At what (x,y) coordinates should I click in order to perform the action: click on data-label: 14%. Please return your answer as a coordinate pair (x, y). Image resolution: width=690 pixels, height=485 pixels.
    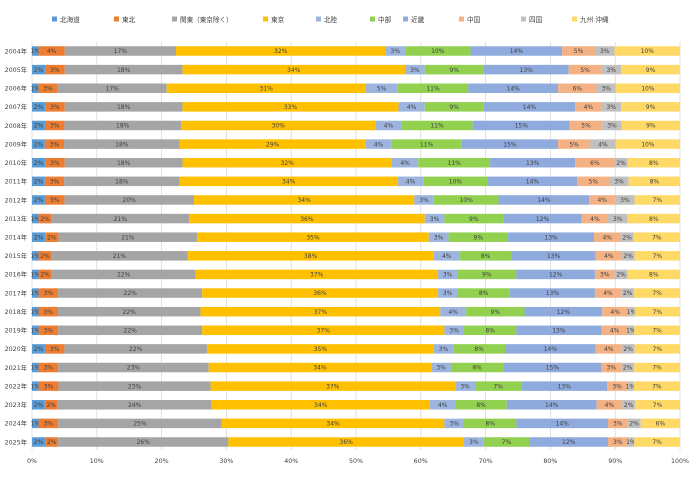
    Looking at the image, I should click on (544, 200).